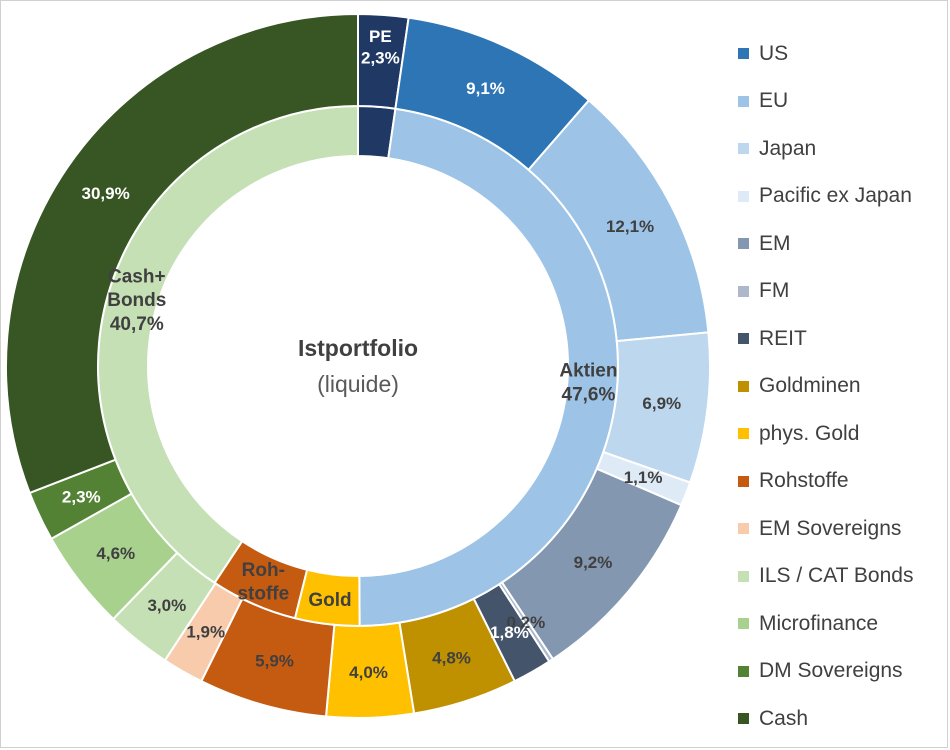 This screenshot has height=750, width=950. What do you see at coordinates (588, 383) in the screenshot?
I see `inner-label-aktien: Aktien 47,6%` at bounding box center [588, 383].